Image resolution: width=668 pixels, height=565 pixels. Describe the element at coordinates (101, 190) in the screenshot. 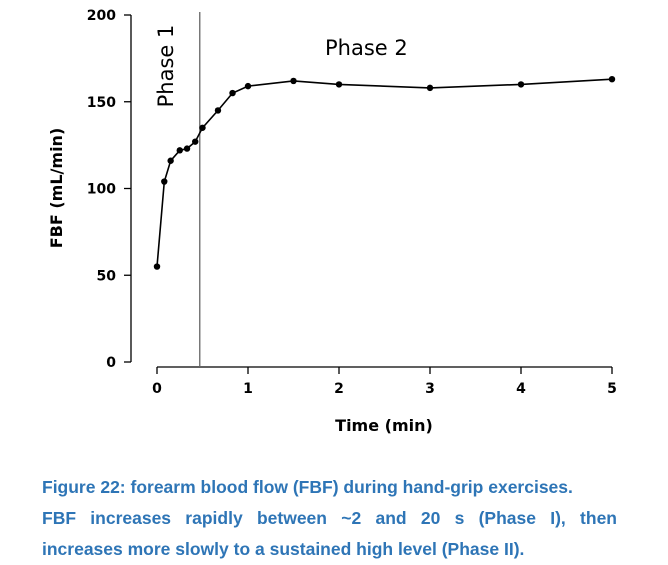

I see `y-tick-label: 100` at that location.